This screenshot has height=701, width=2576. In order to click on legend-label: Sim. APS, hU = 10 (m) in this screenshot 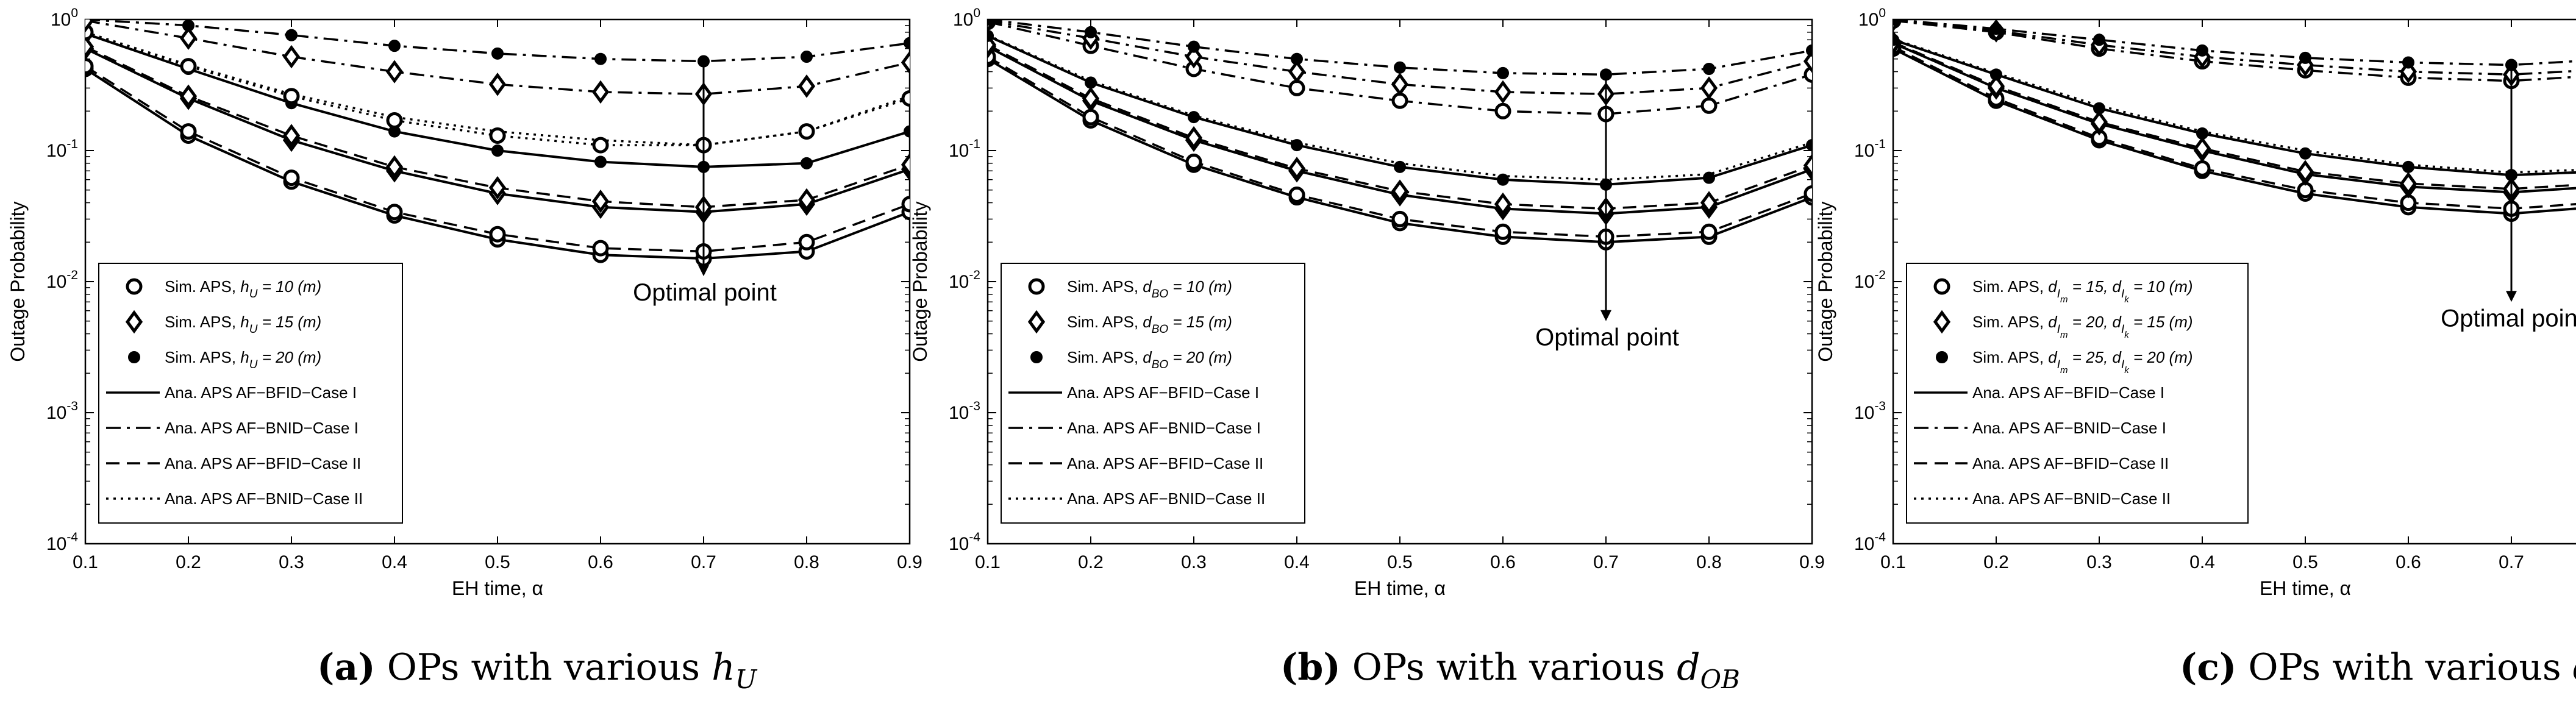, I will do `click(243, 289)`.